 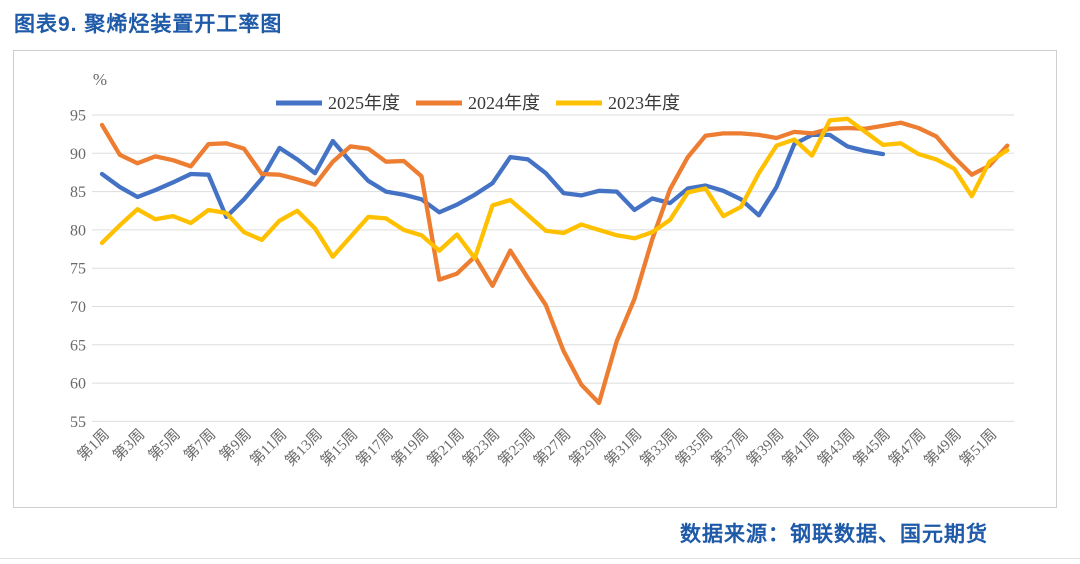 I want to click on x-tick-label: 第23周, so click(x=481, y=447).